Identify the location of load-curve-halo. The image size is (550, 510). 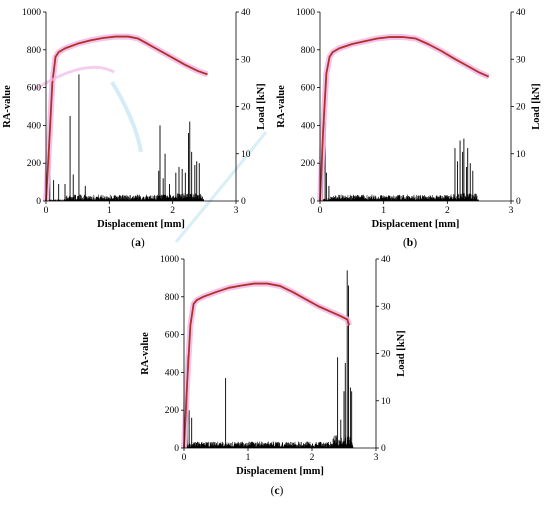
(403, 118).